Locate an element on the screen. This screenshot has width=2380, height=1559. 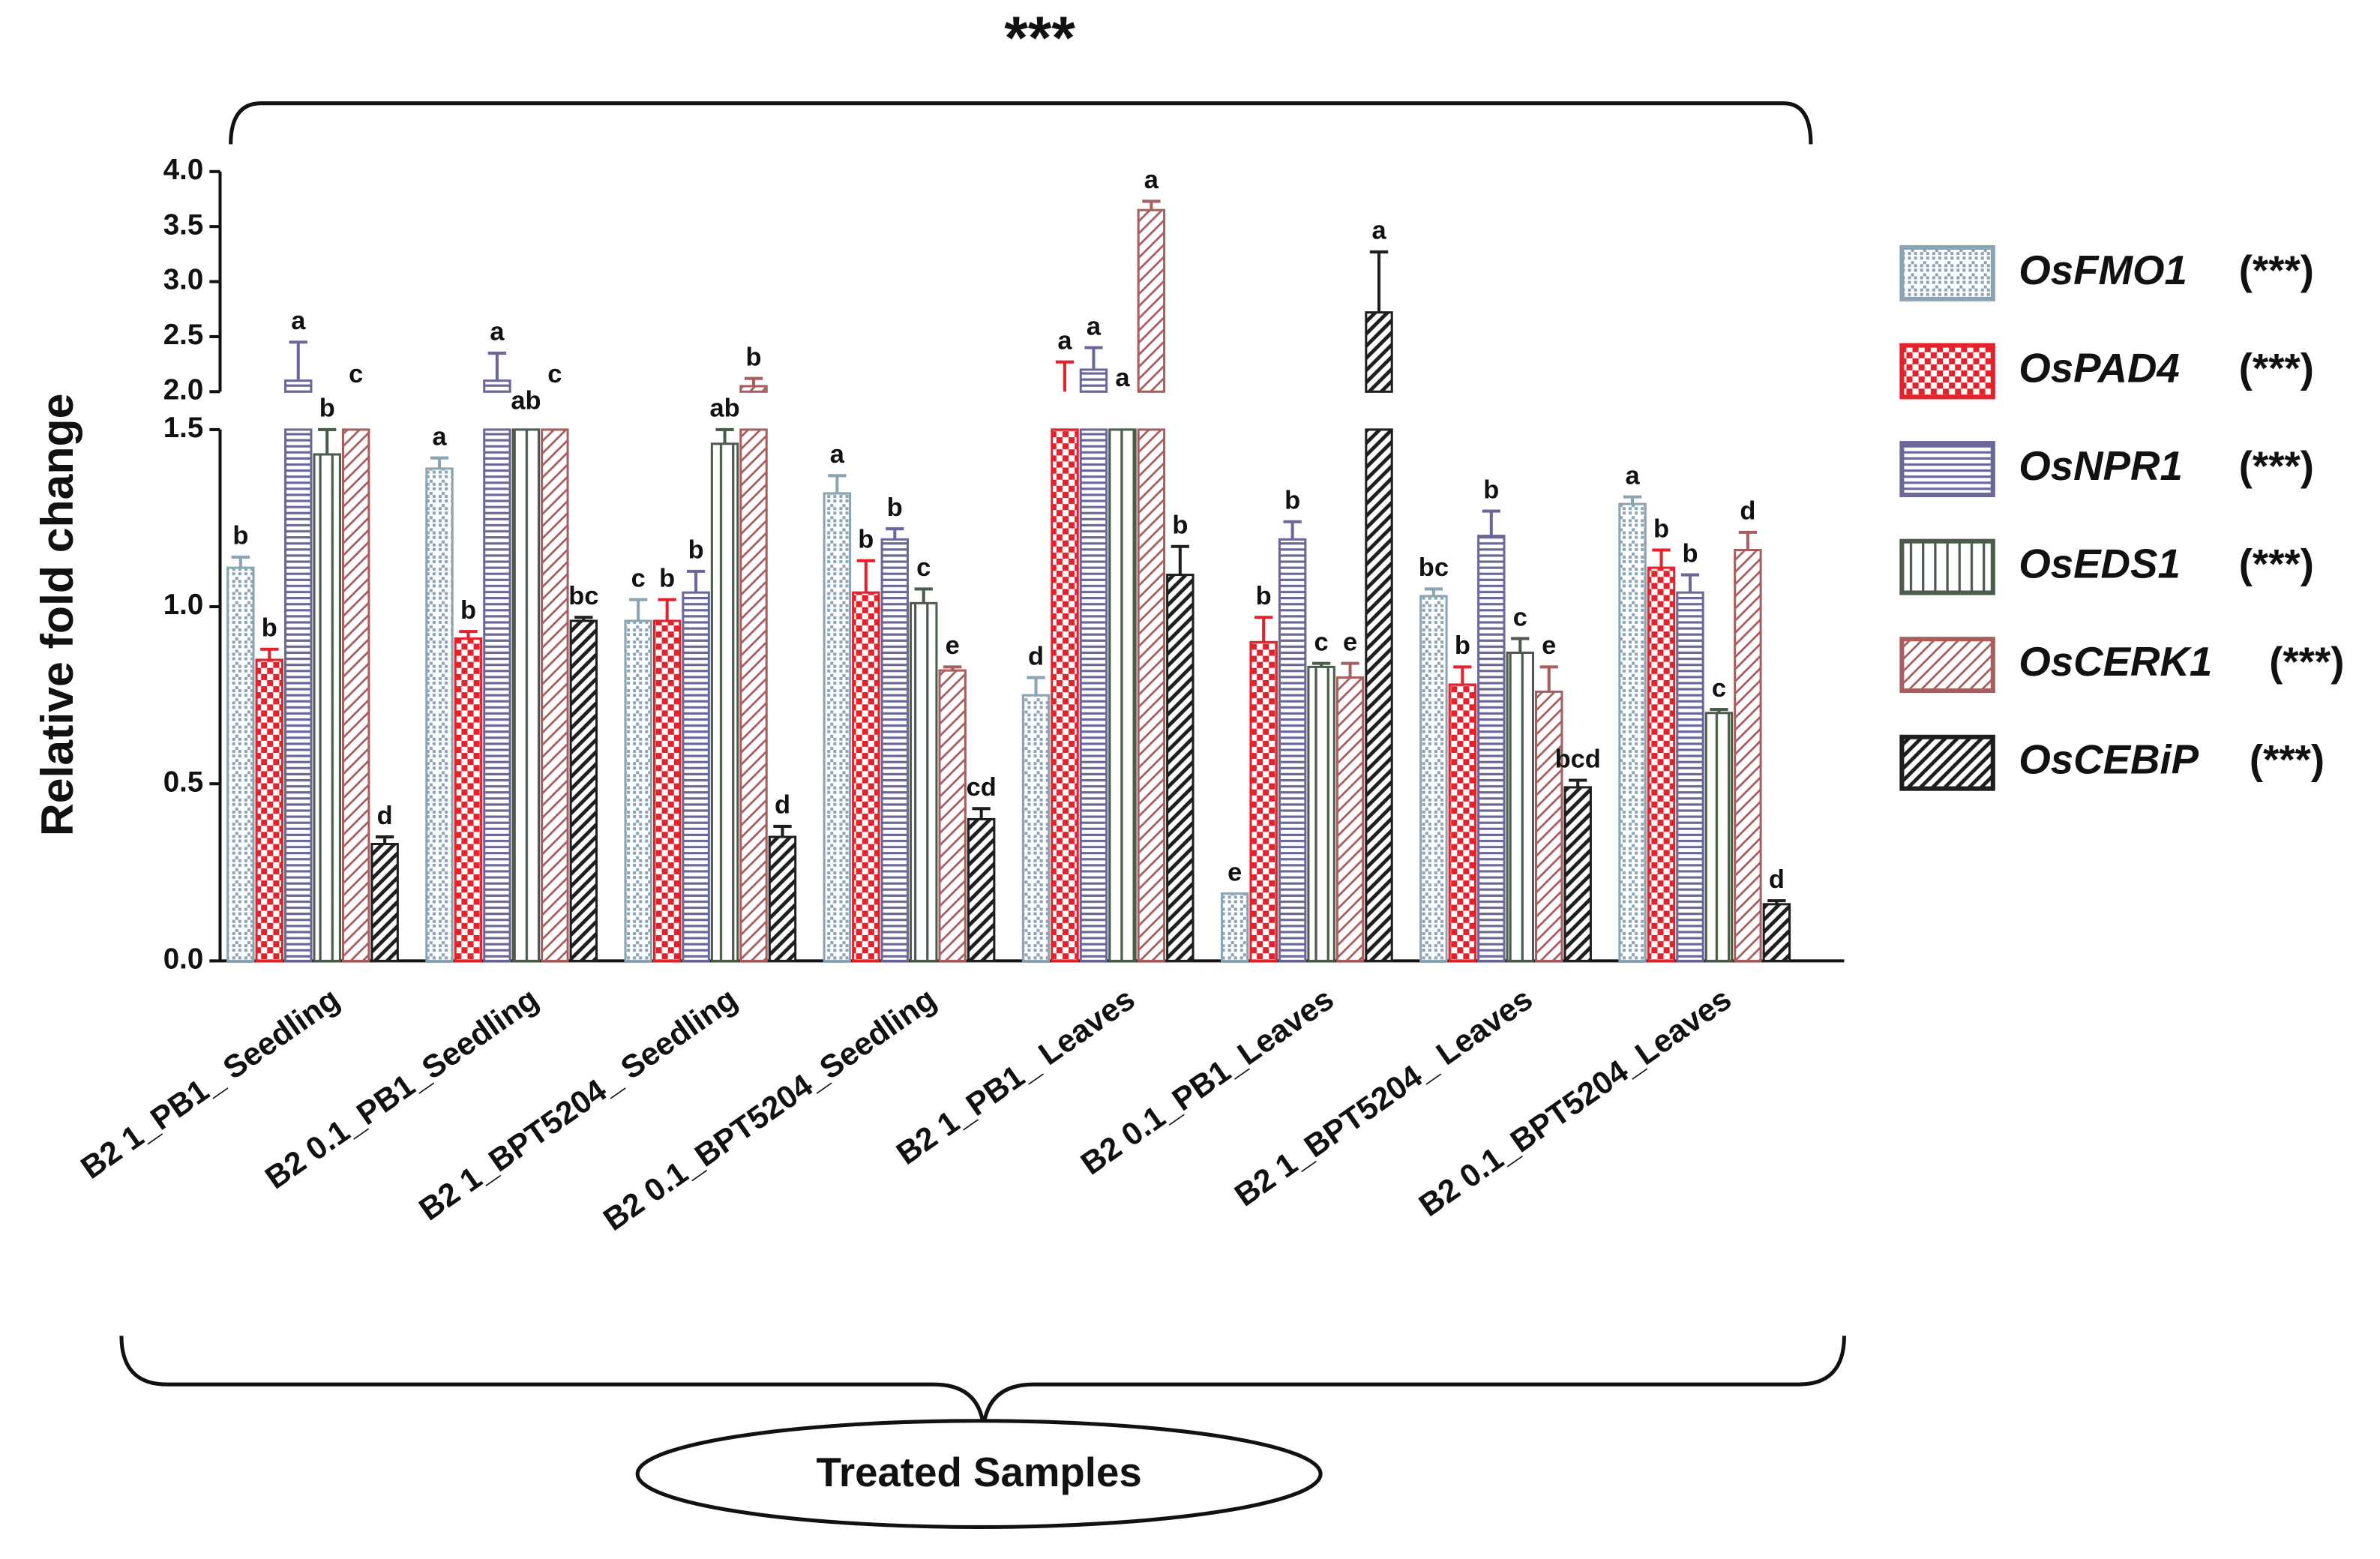
top-brace is located at coordinates (1021, 123).